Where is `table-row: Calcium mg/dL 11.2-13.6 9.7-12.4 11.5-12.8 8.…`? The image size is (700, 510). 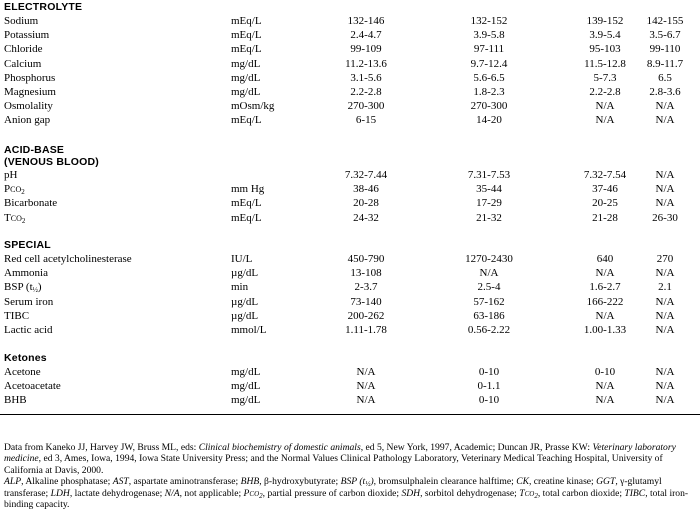
table-row: Calcium mg/dL 11.2-13.6 9.7-12.4 11.5-12.8 8.… is located at coordinates (350, 64).